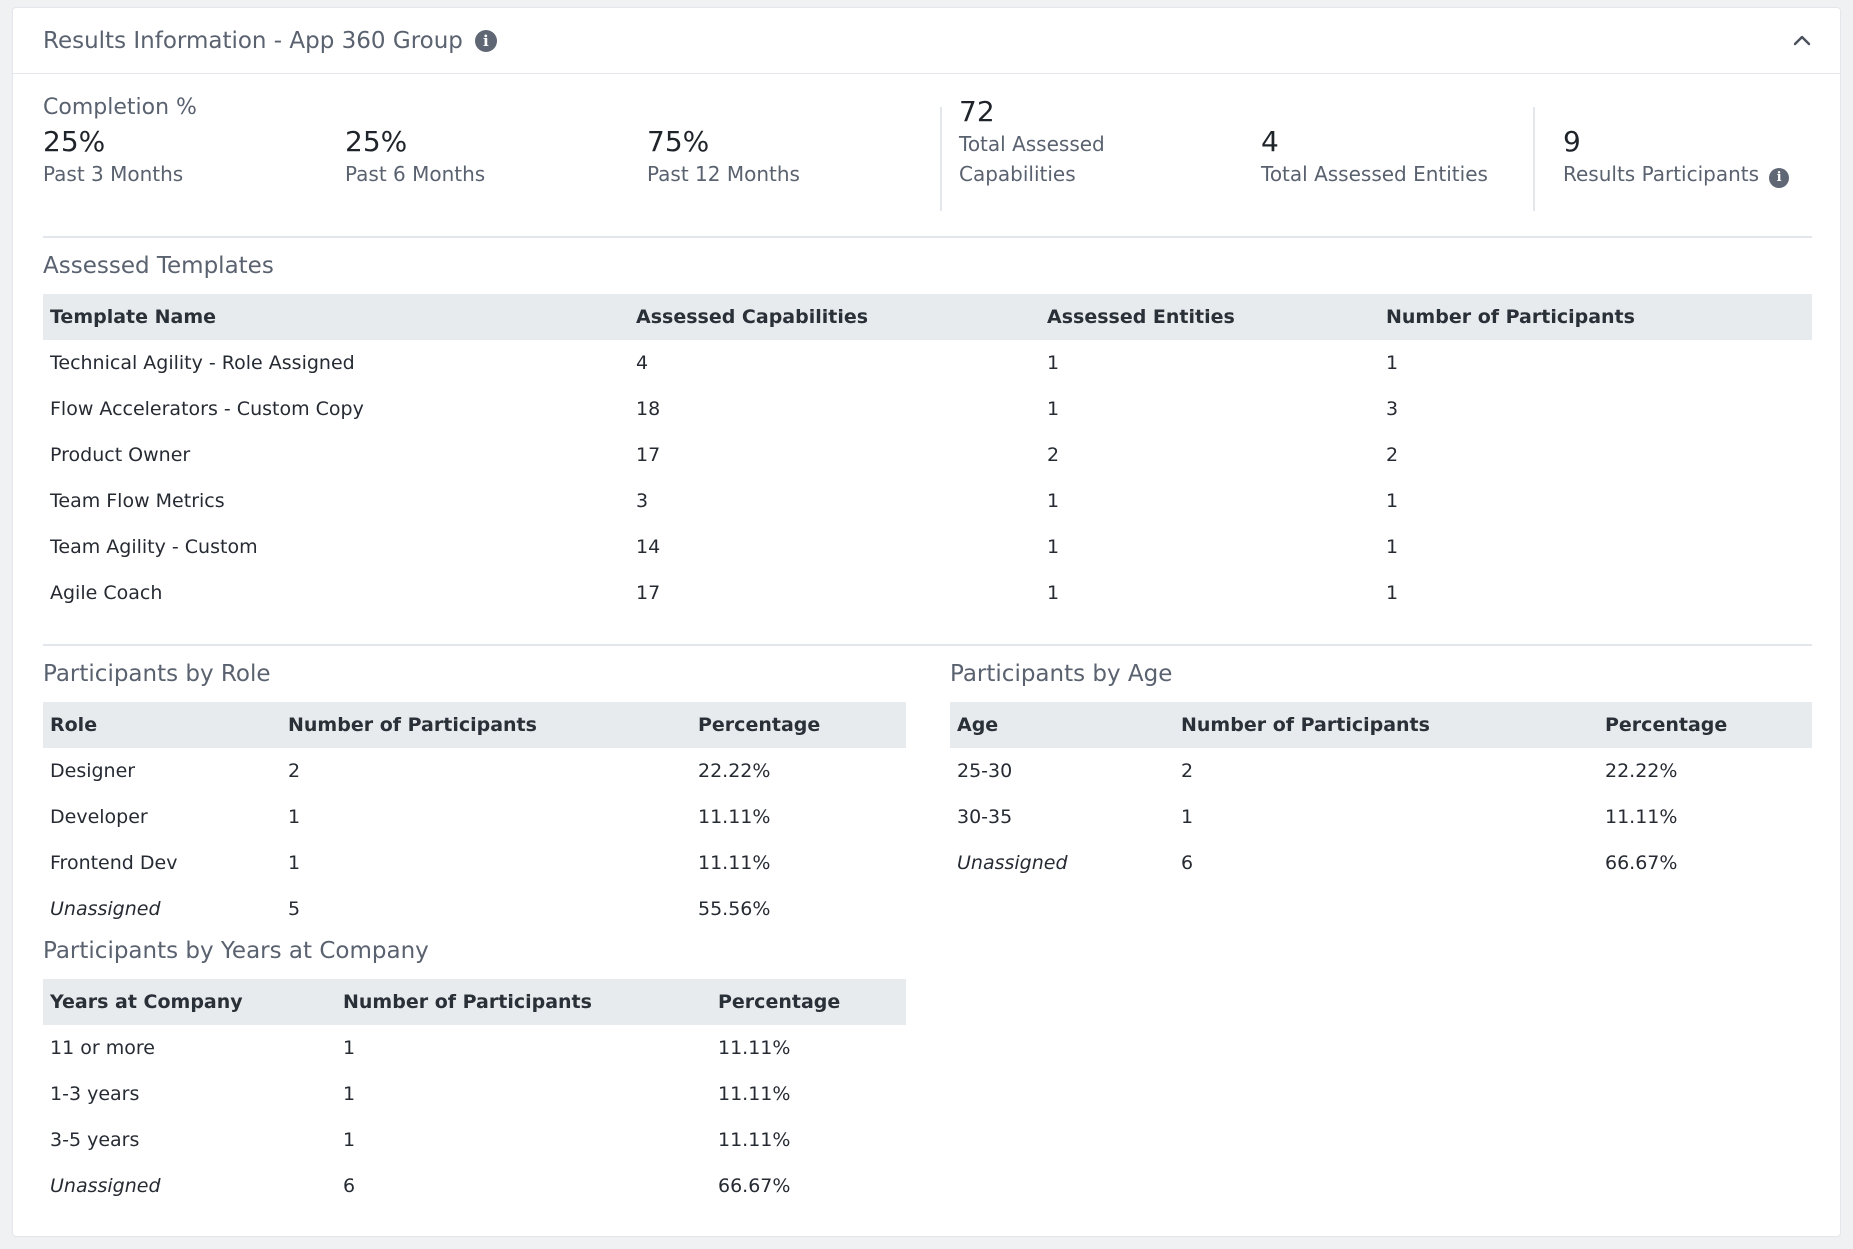 The image size is (1853, 1249). Describe the element at coordinates (105, 1186) in the screenshot. I see `years-at-company: Unassigned` at that location.